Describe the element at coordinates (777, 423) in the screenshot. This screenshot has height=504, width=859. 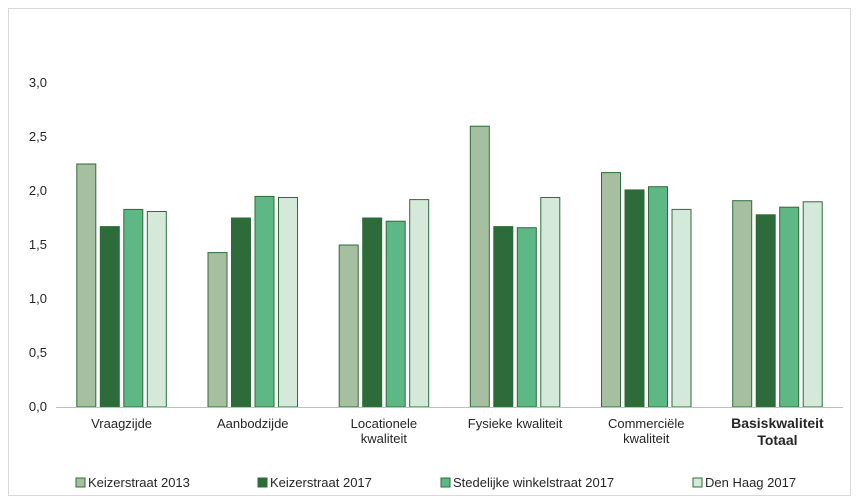
I see `x-tick-label: Basiskwaliteit` at that location.